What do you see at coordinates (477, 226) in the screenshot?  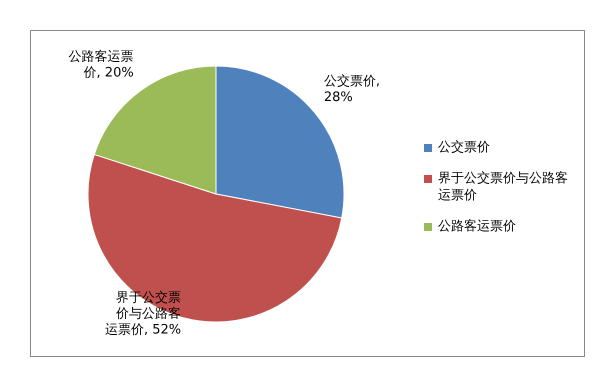 I see `legend-label: 公路客运票价` at bounding box center [477, 226].